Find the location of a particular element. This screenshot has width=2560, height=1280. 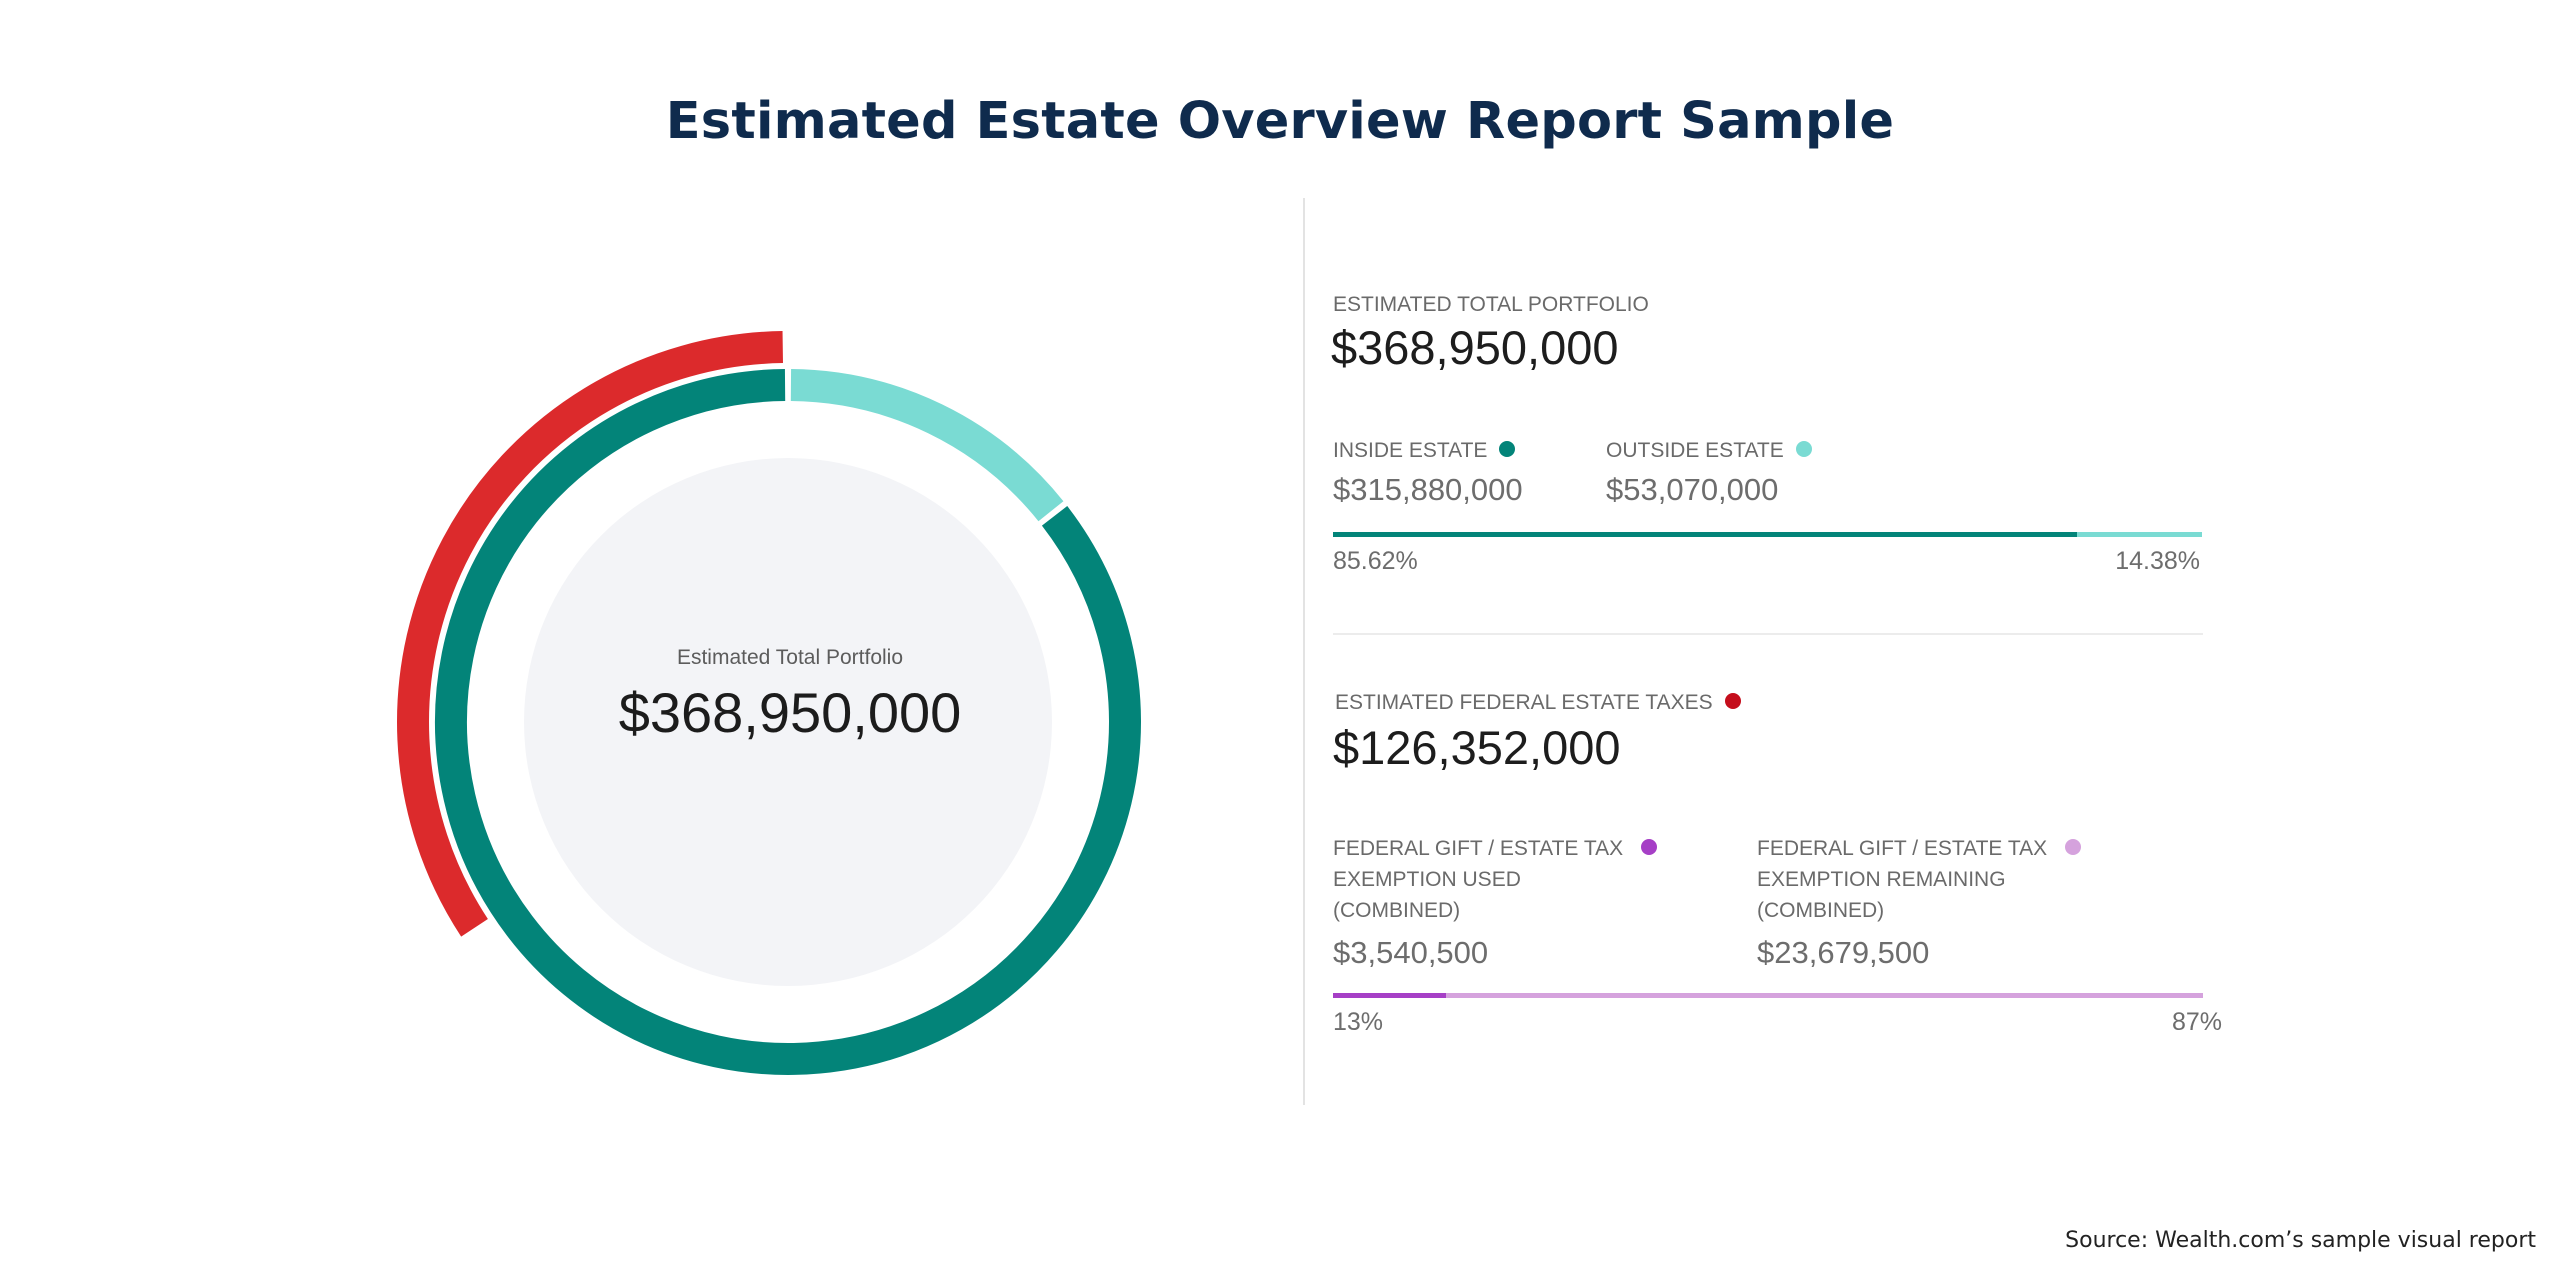

exemption-remaining-bar-segment is located at coordinates (1824, 995).